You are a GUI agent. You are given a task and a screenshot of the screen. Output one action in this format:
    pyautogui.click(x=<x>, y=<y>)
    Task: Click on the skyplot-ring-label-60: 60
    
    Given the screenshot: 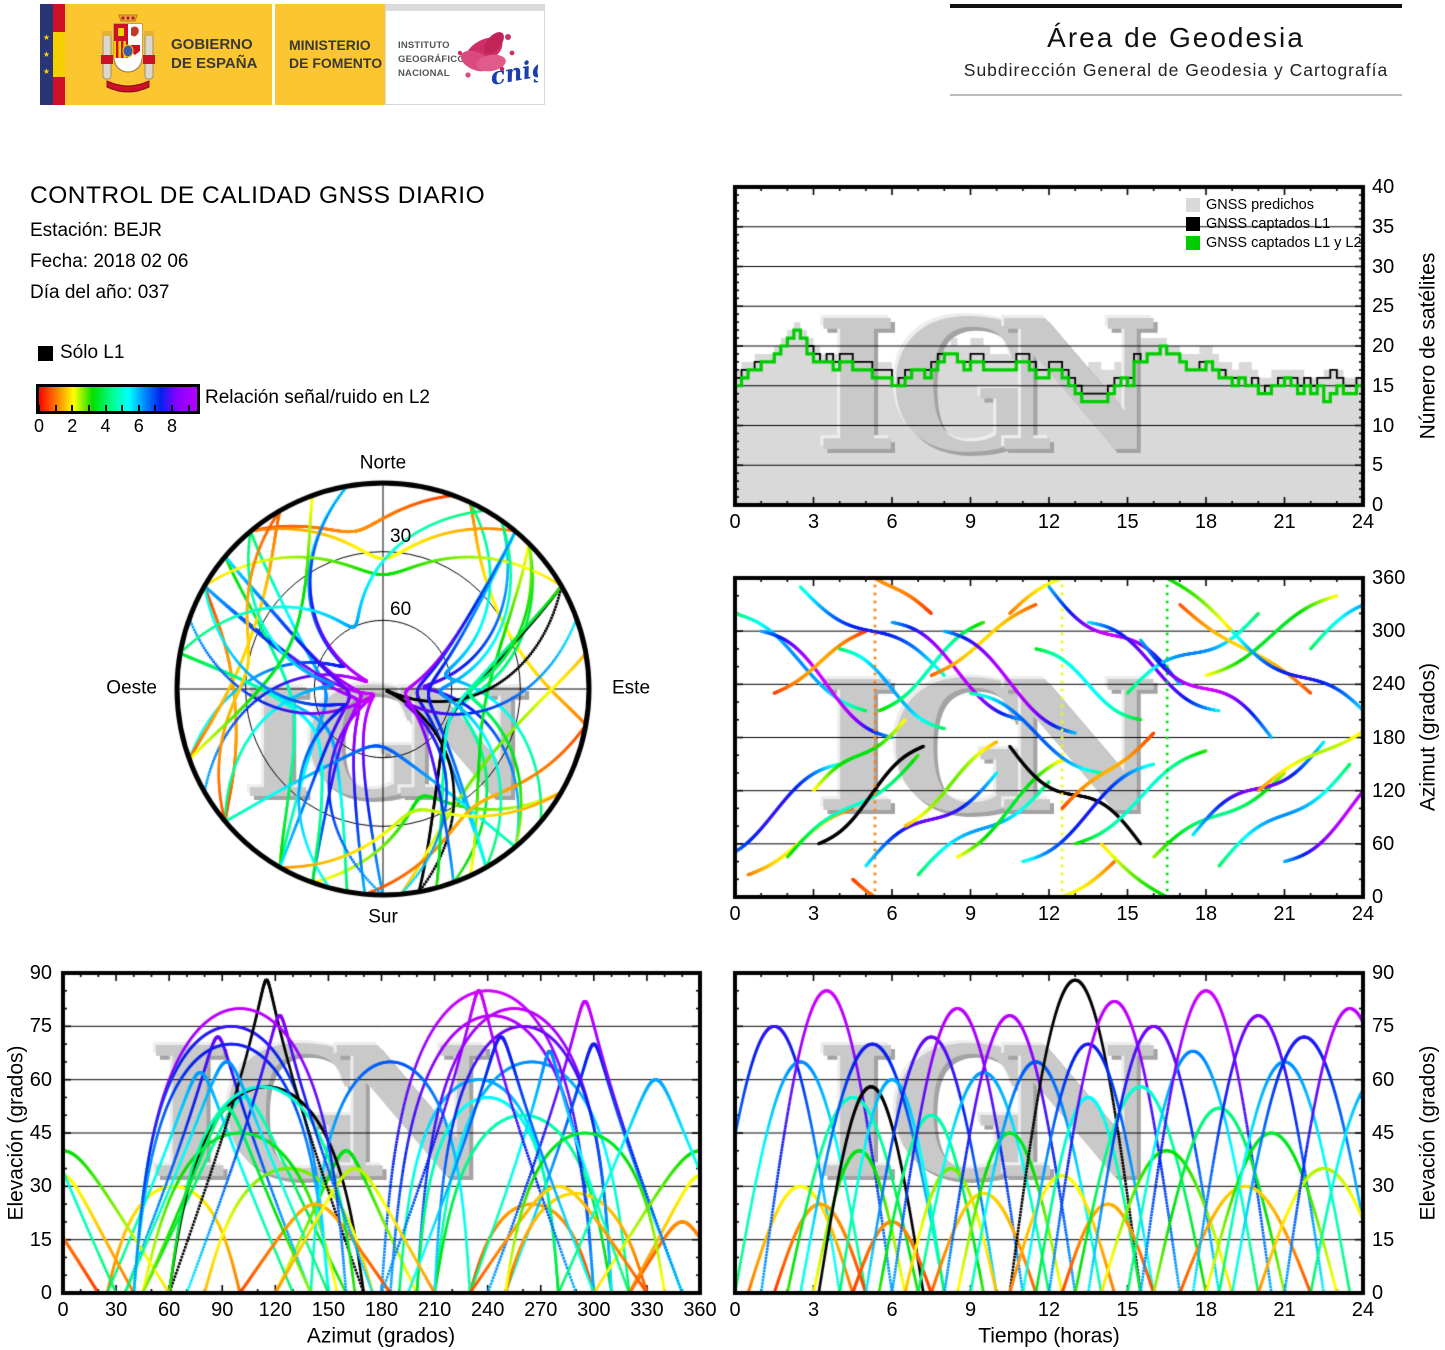 What is the action you would take?
    pyautogui.click(x=401, y=609)
    